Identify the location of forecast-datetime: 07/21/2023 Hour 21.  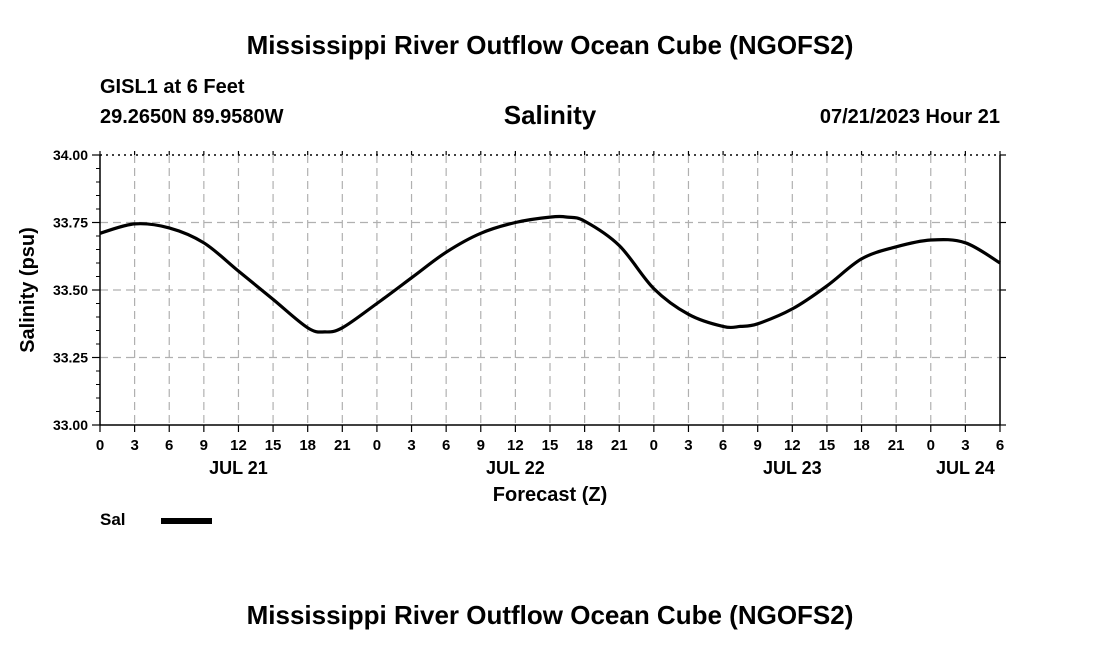
(909, 117).